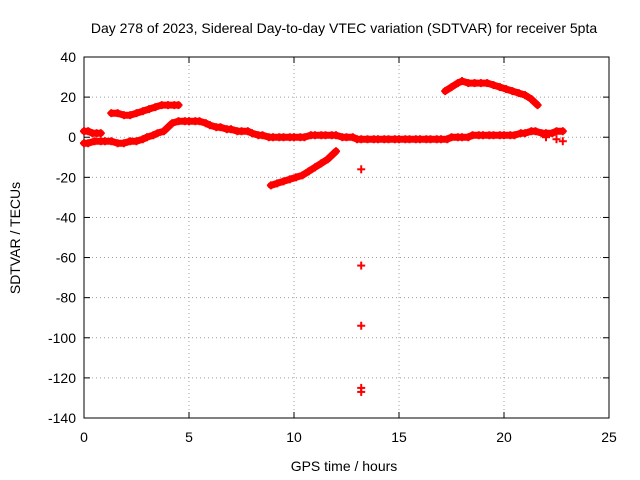 This screenshot has width=640, height=480. What do you see at coordinates (609, 437) in the screenshot?
I see `x-tick-label: 25` at bounding box center [609, 437].